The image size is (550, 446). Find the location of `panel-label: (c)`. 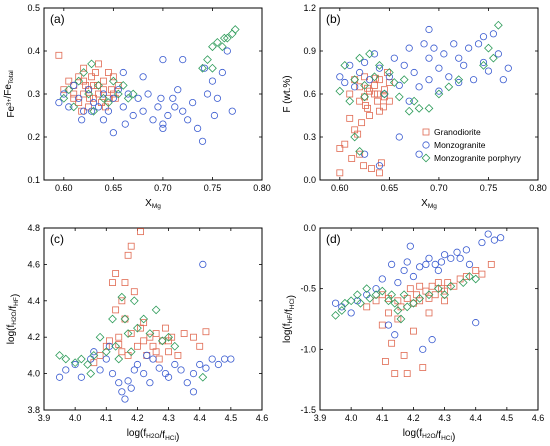

panel-label: (c) is located at coordinates (57, 239).